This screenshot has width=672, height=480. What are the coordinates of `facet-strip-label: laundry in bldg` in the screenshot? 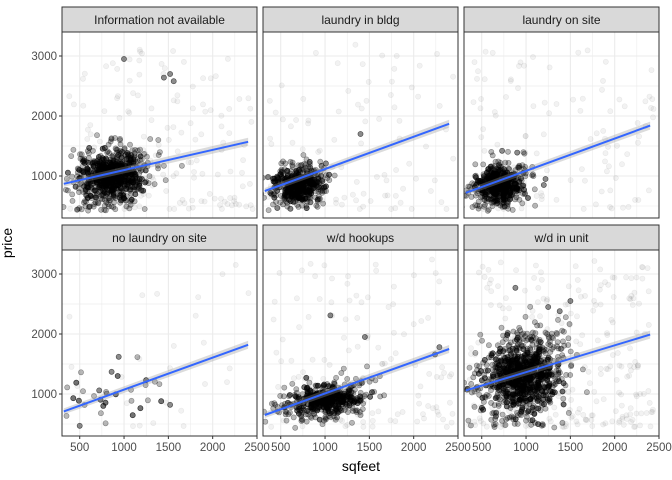 It's located at (360, 20).